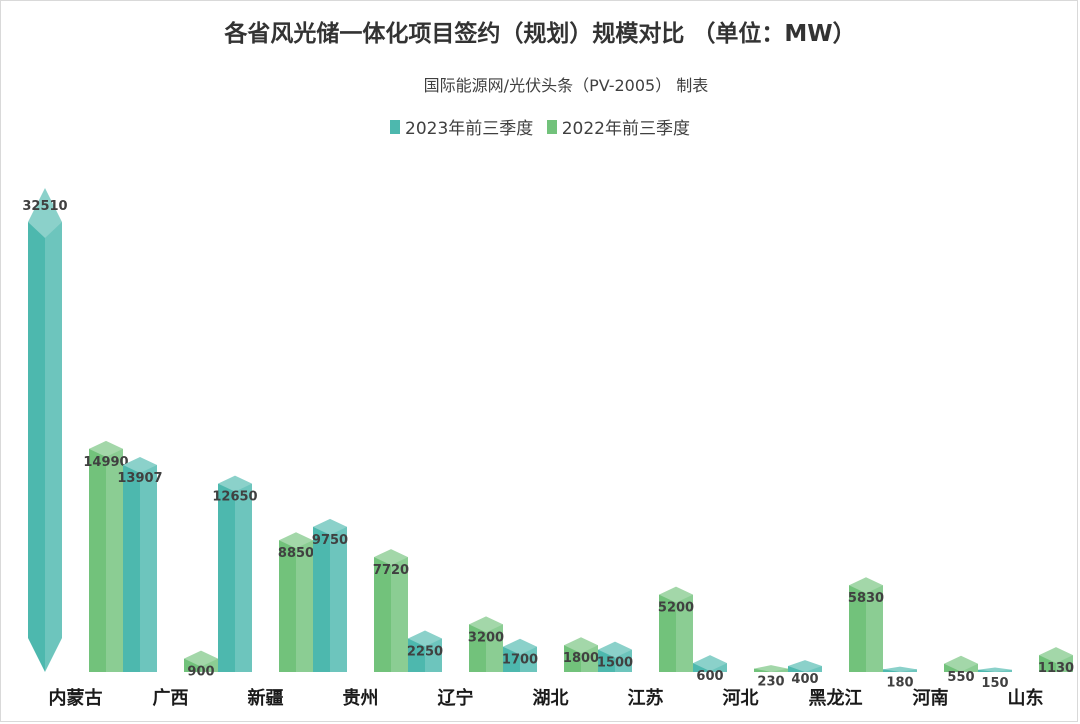 The height and width of the screenshot is (724, 1080). What do you see at coordinates (866, 598) in the screenshot?
I see `data-label: 5830` at bounding box center [866, 598].